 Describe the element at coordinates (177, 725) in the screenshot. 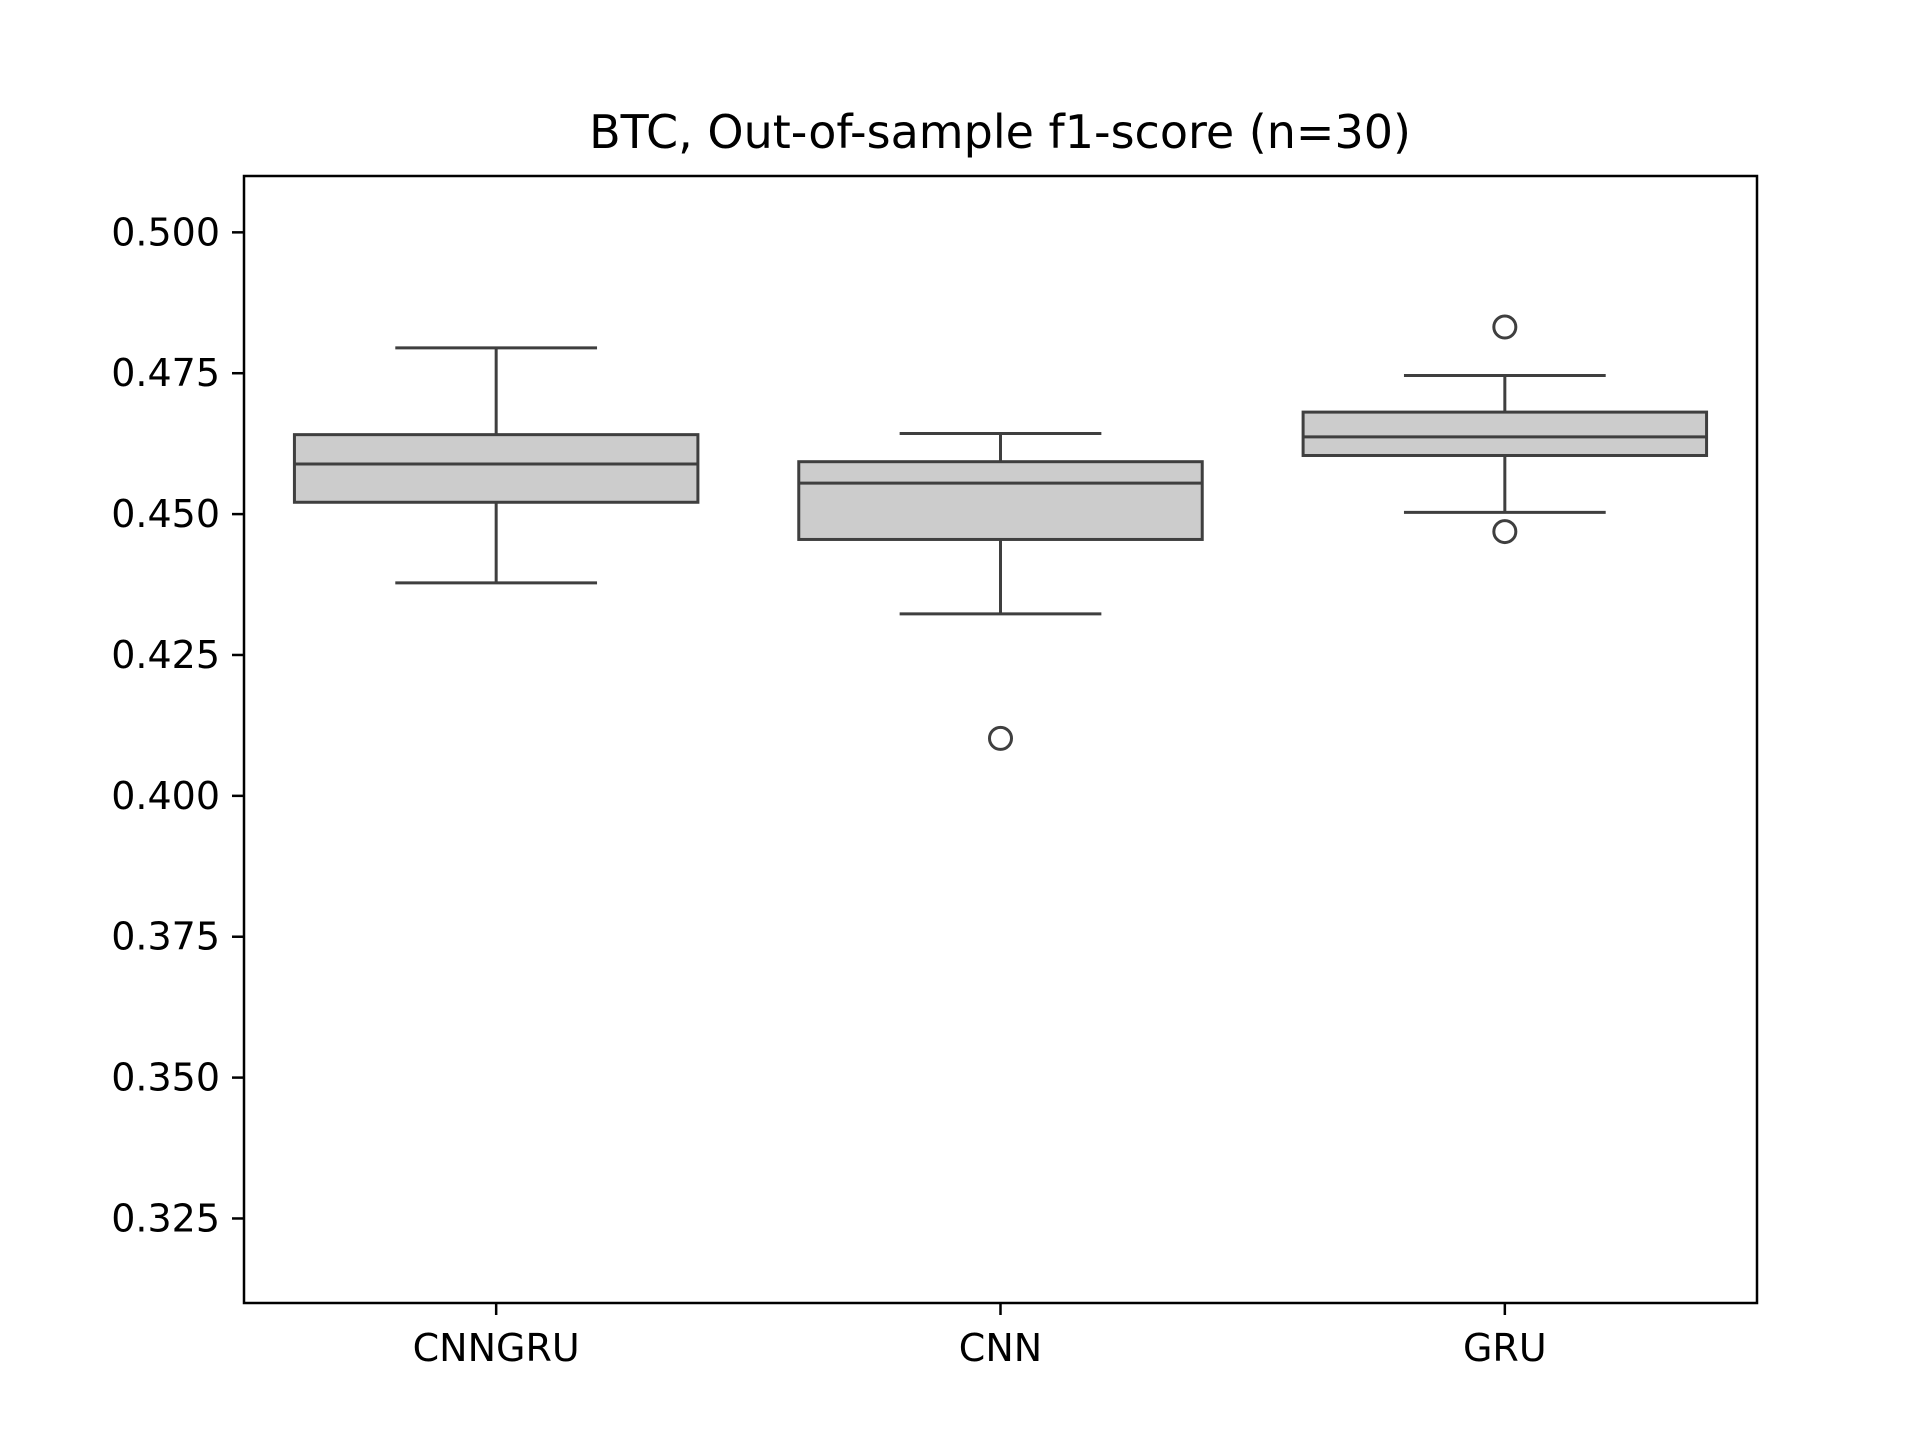

I see `y-axis: 0.325 0.350 0.375 0.400 0.425 0.450 0.475 0.500` at that location.